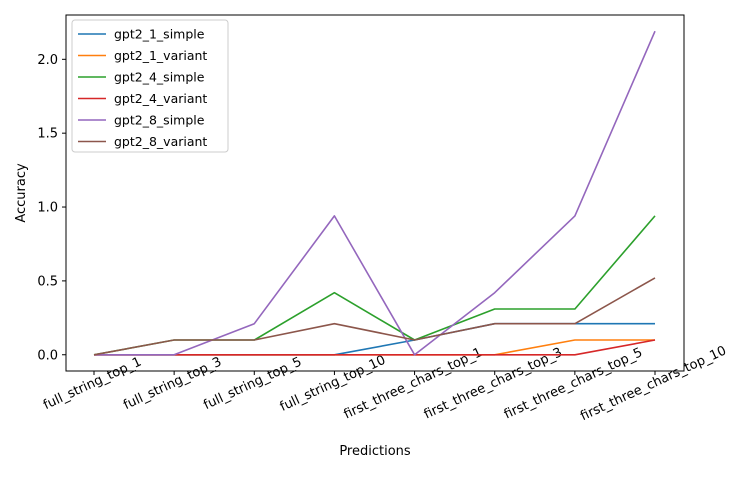  I want to click on y-tick-label: 1.5, so click(47, 134).